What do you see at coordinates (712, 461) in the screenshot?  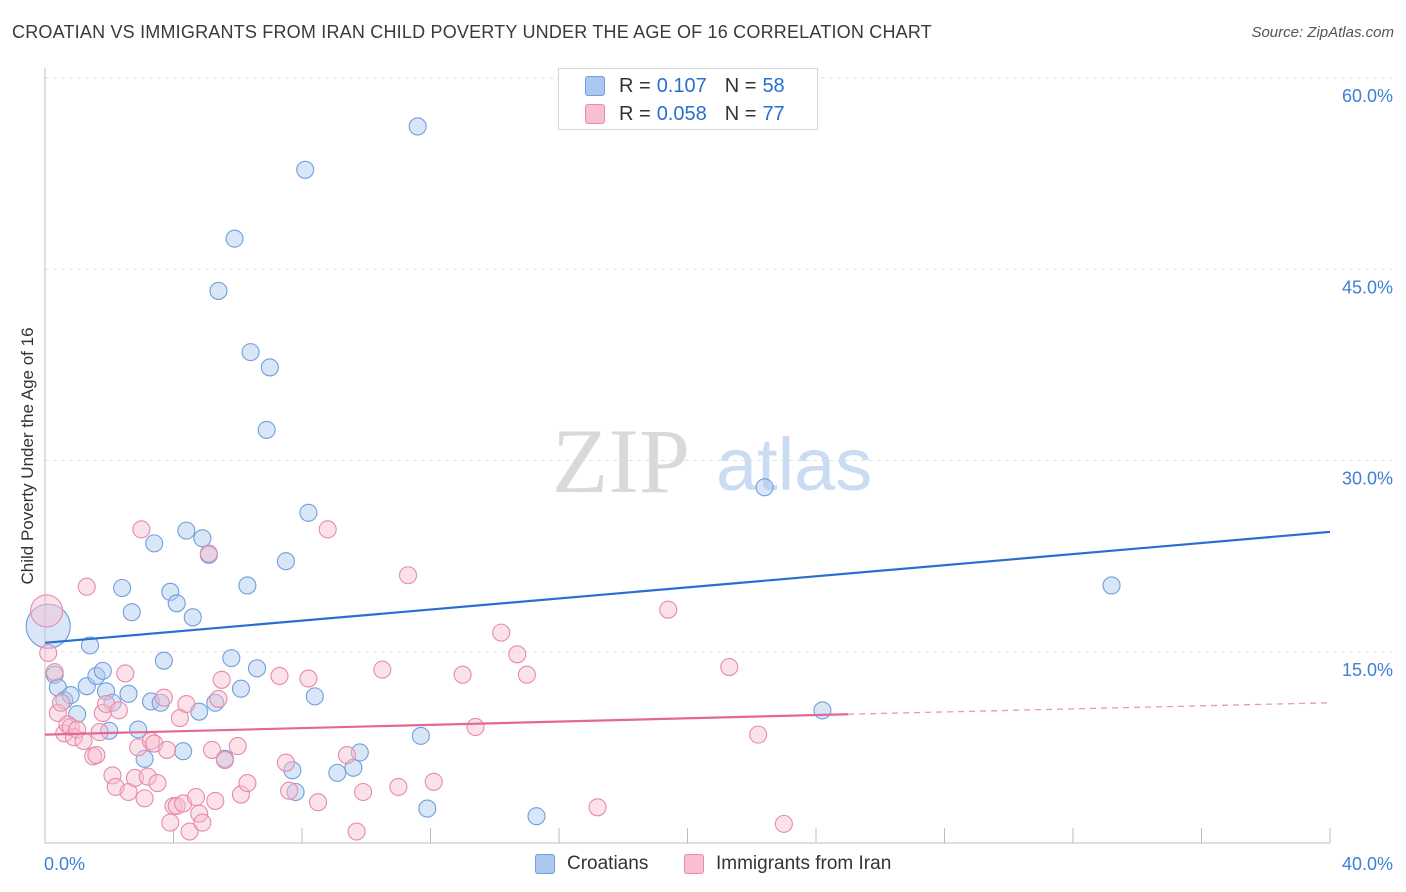 I see `watermark: ZIP atlas` at bounding box center [712, 461].